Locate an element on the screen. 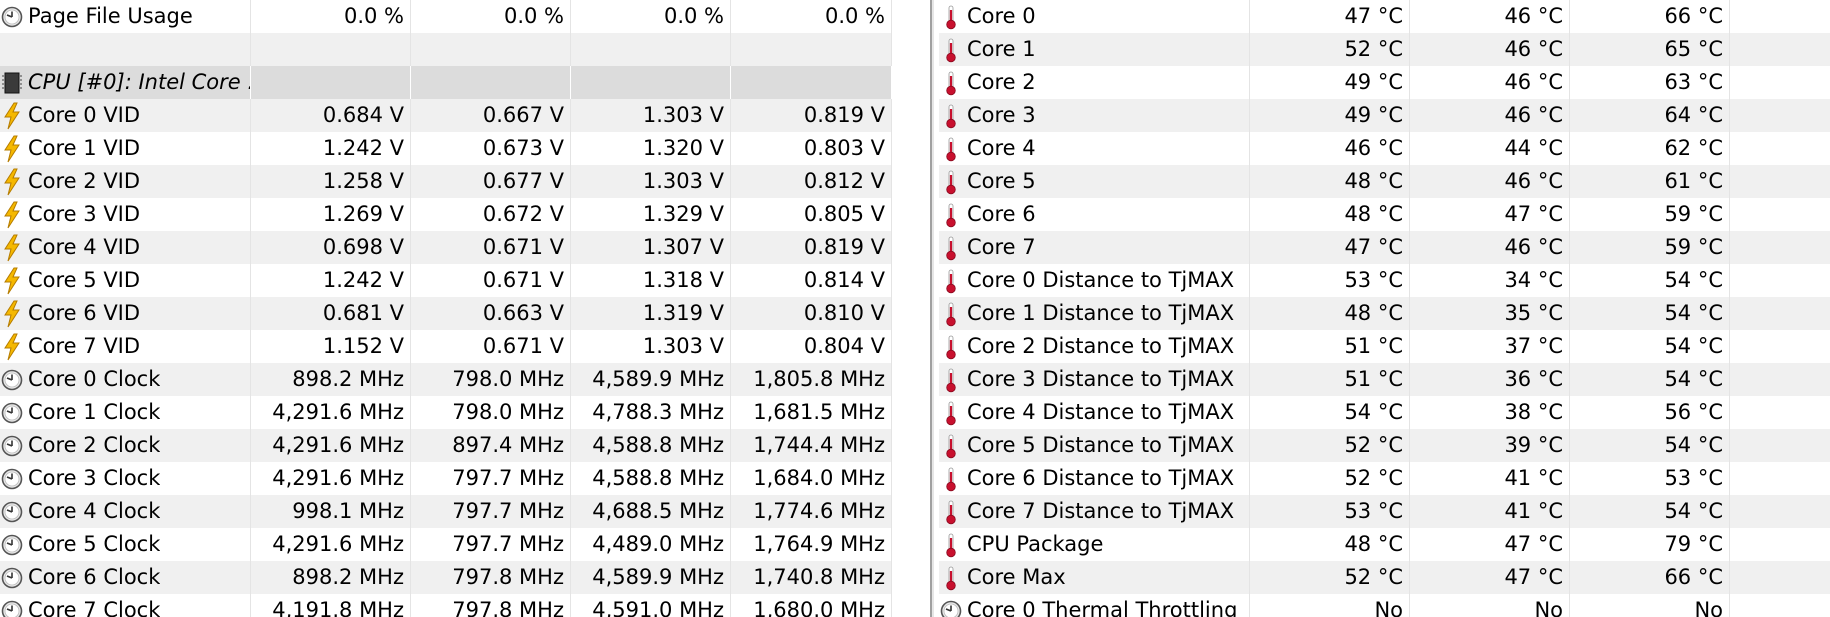 The width and height of the screenshot is (1830, 617). sensor-row: Core 3 VID 1.269 V 0.672 V 1.329 V 0.805 V is located at coordinates (446, 214).